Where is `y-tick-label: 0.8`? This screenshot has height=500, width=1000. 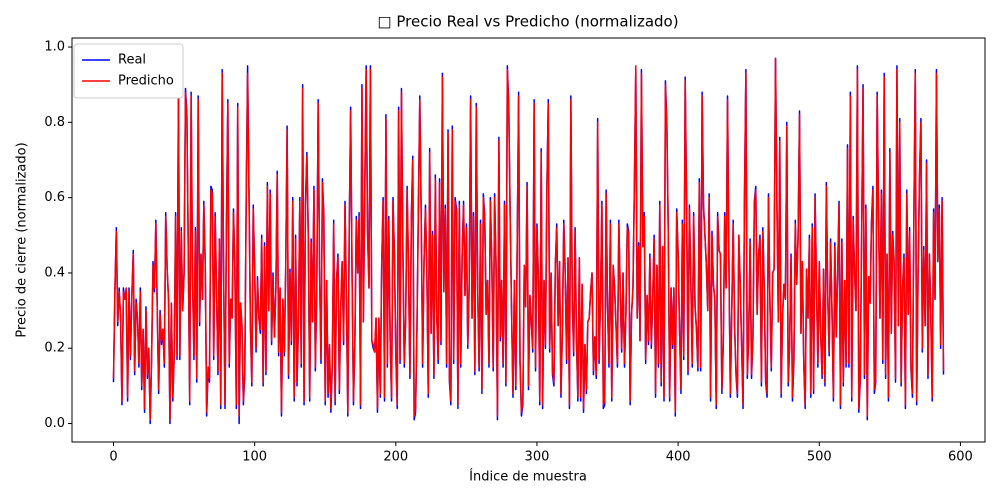 y-tick-label: 0.8 is located at coordinates (54, 122).